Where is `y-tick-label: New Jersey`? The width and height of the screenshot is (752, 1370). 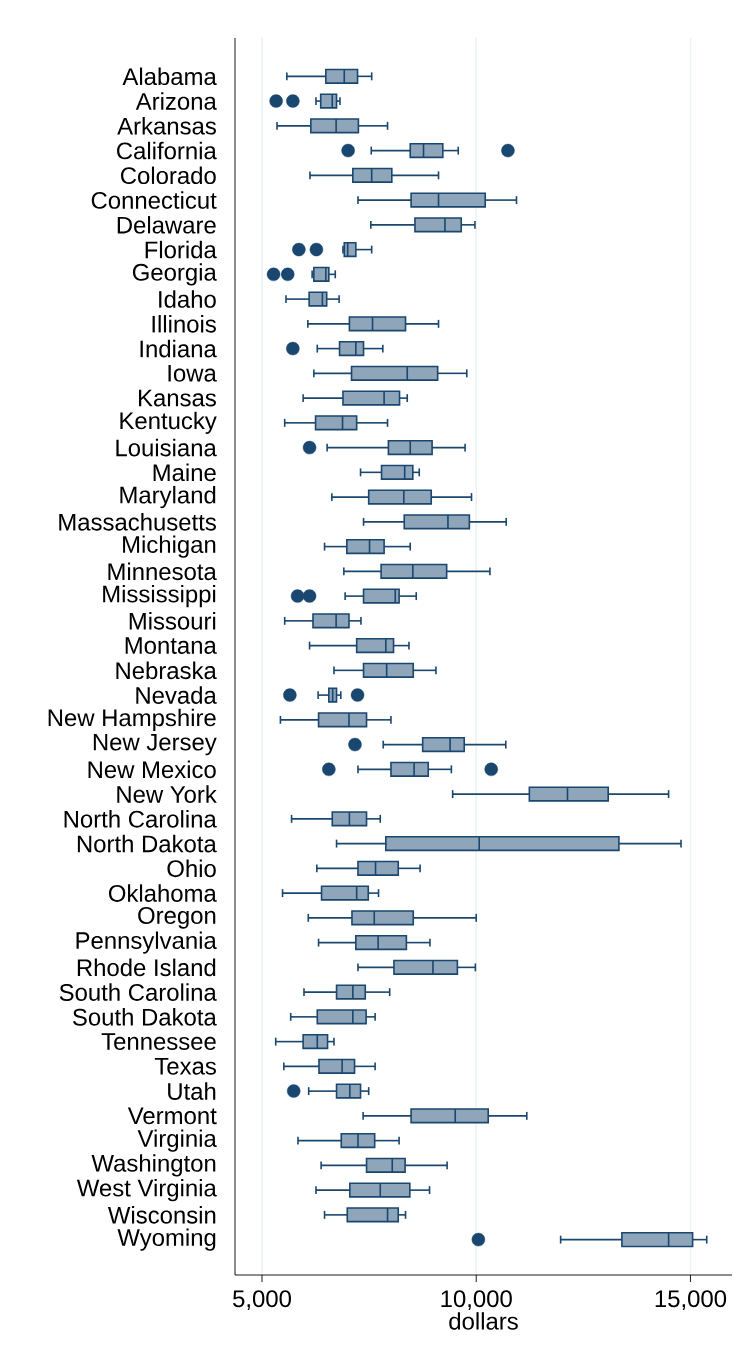 y-tick-label: New Jersey is located at coordinates (155, 744).